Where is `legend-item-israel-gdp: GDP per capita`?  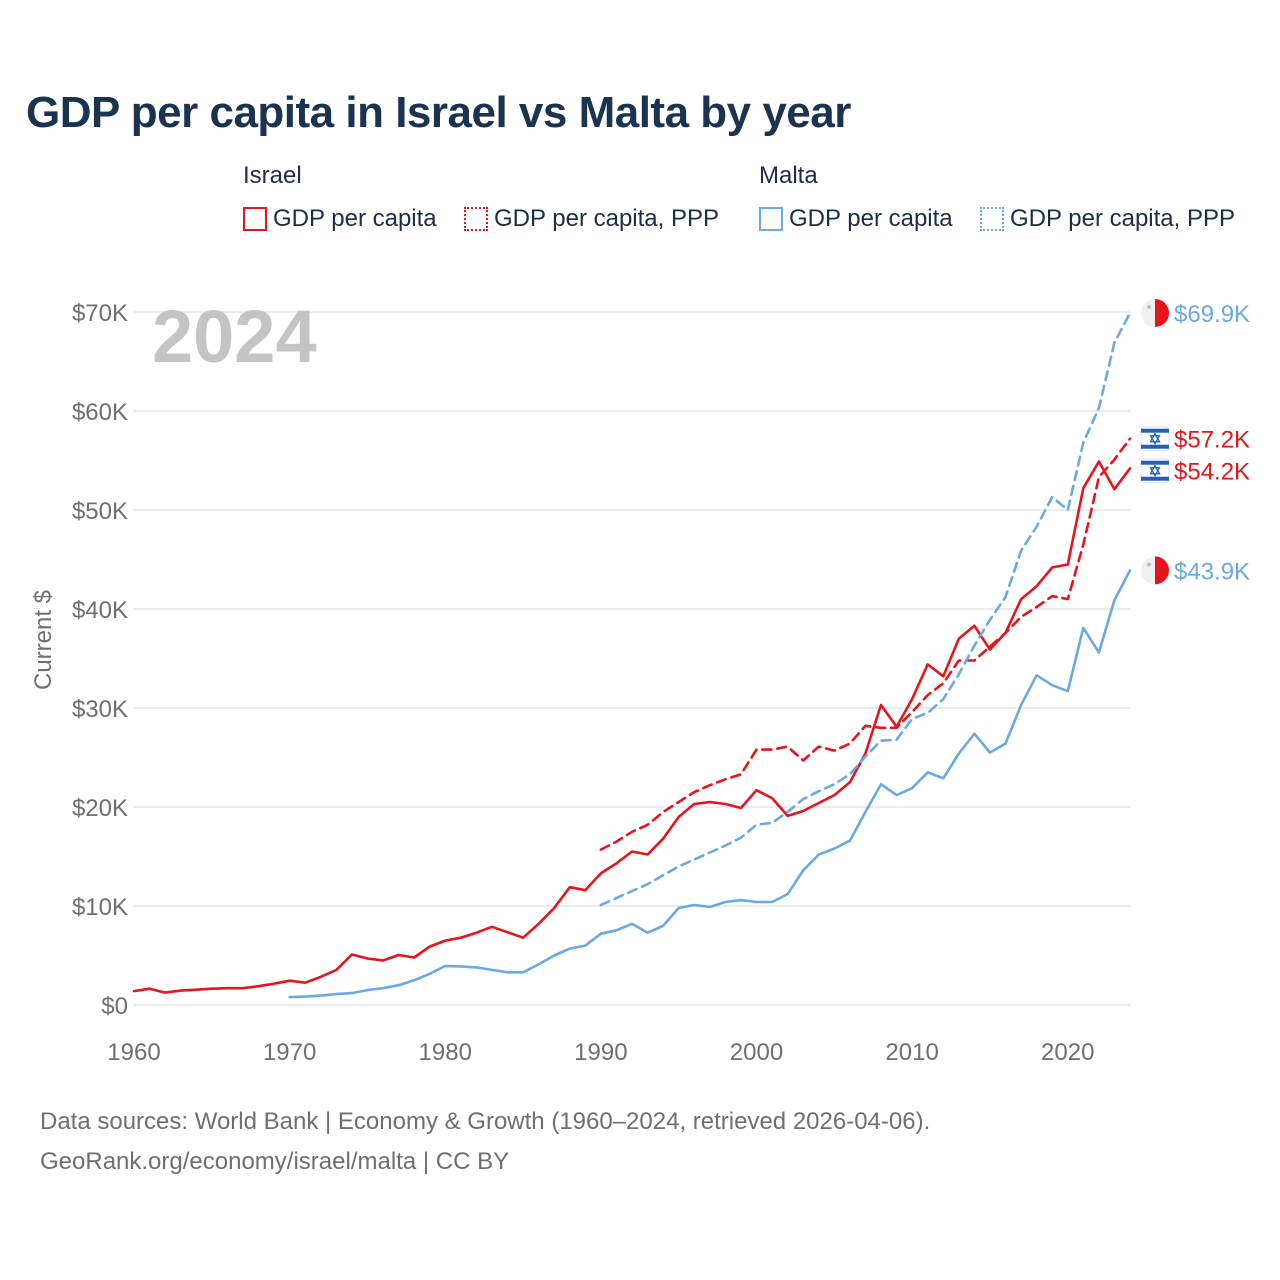
legend-item-israel-gdp: GDP per capita is located at coordinates (340, 219).